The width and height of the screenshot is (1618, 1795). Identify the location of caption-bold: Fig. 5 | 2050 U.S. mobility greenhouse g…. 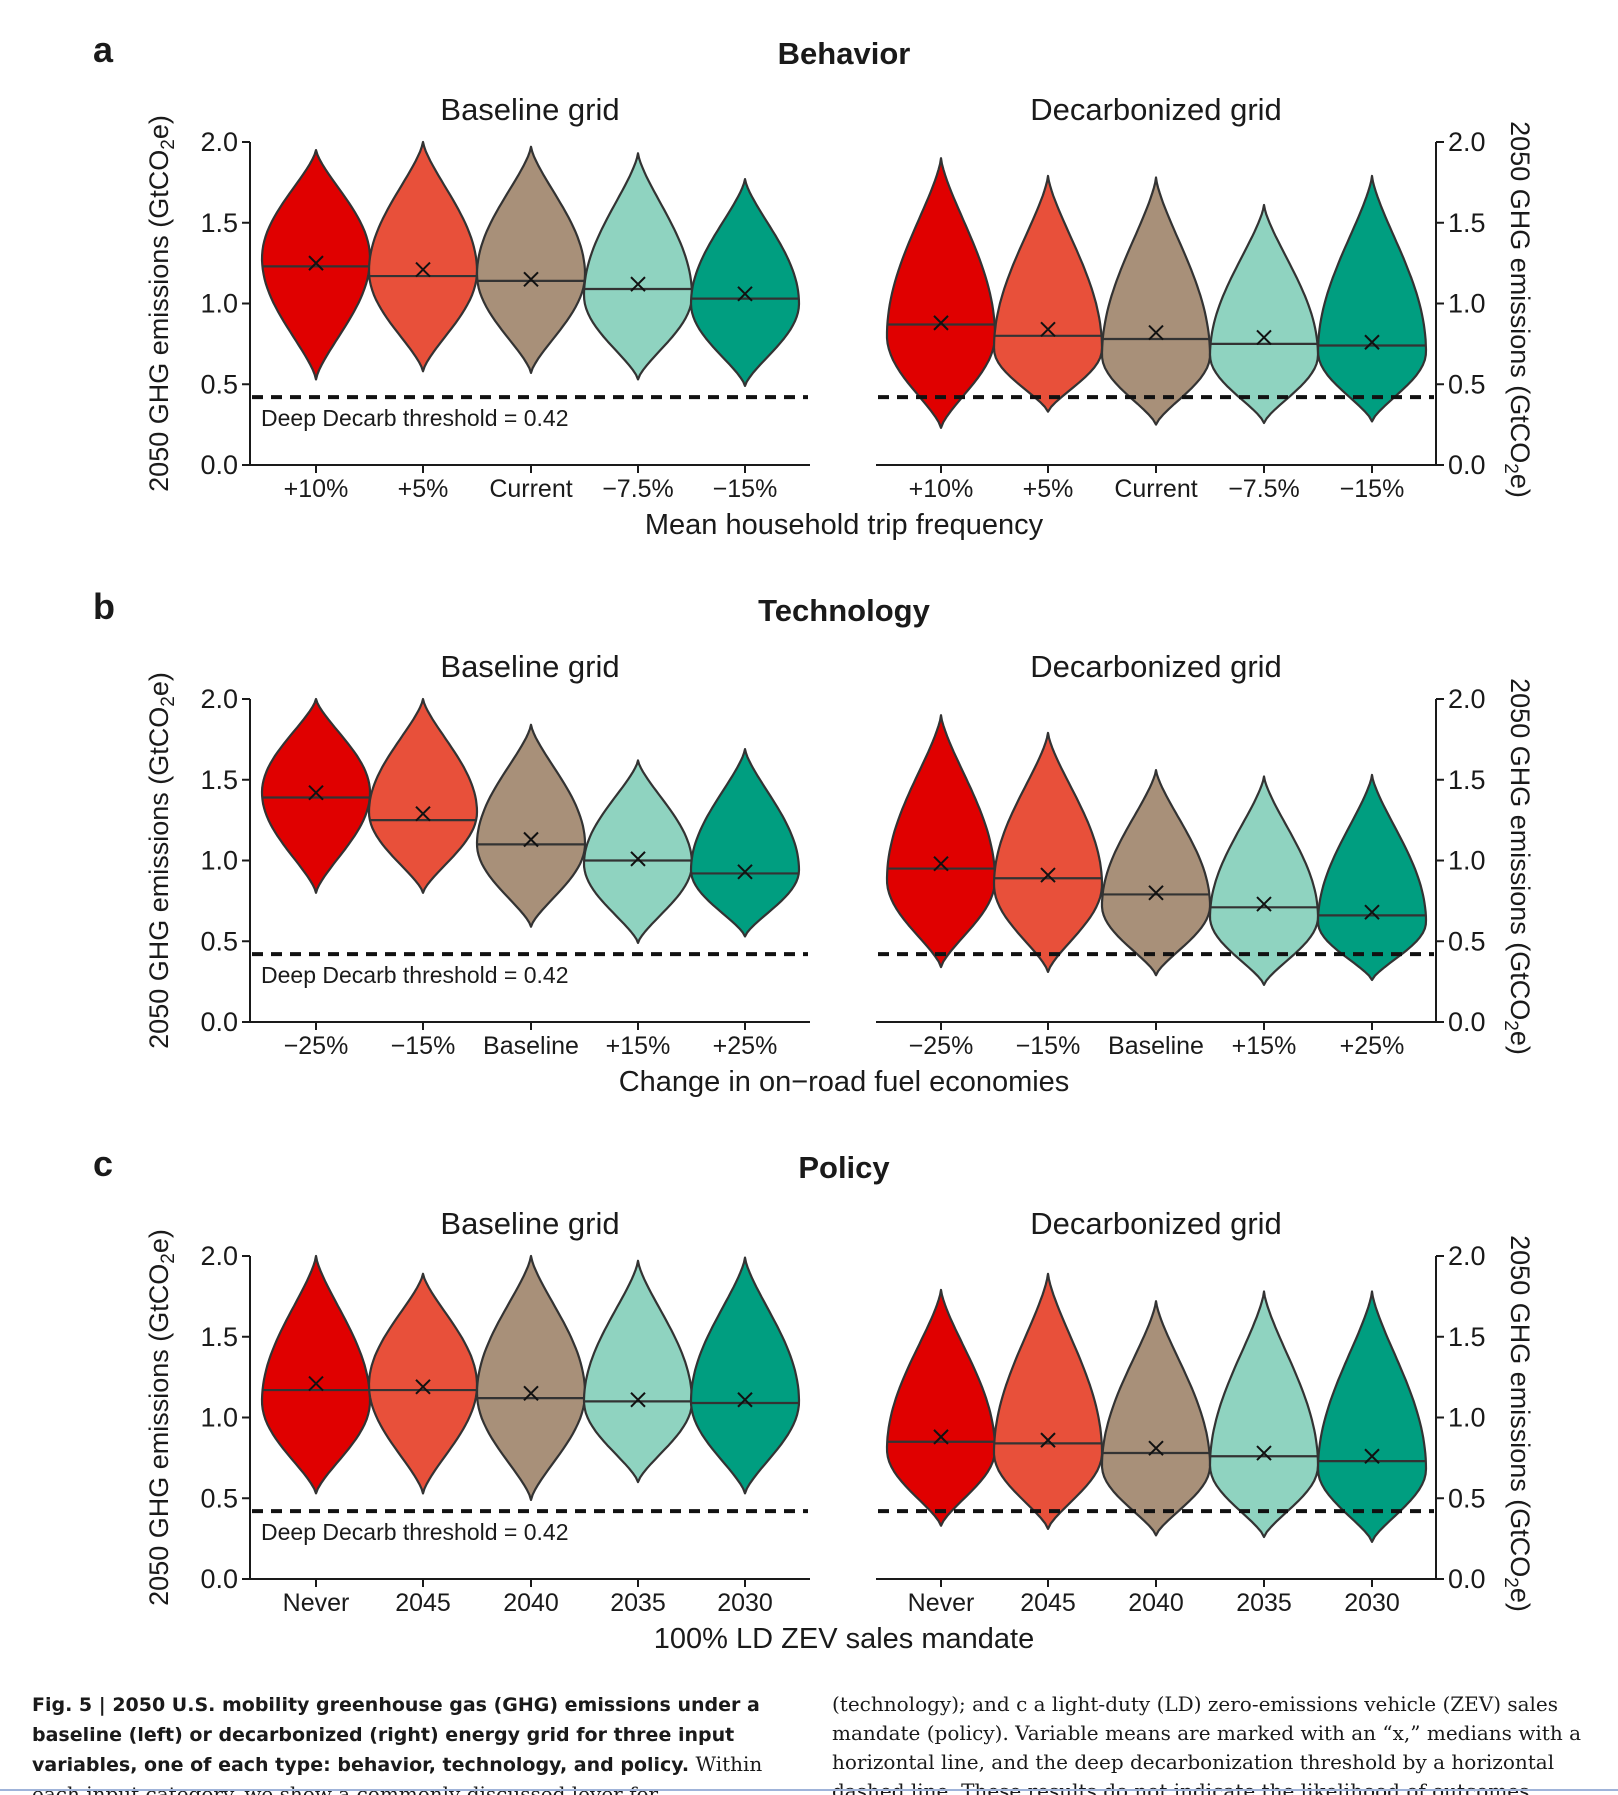
(396, 1735).